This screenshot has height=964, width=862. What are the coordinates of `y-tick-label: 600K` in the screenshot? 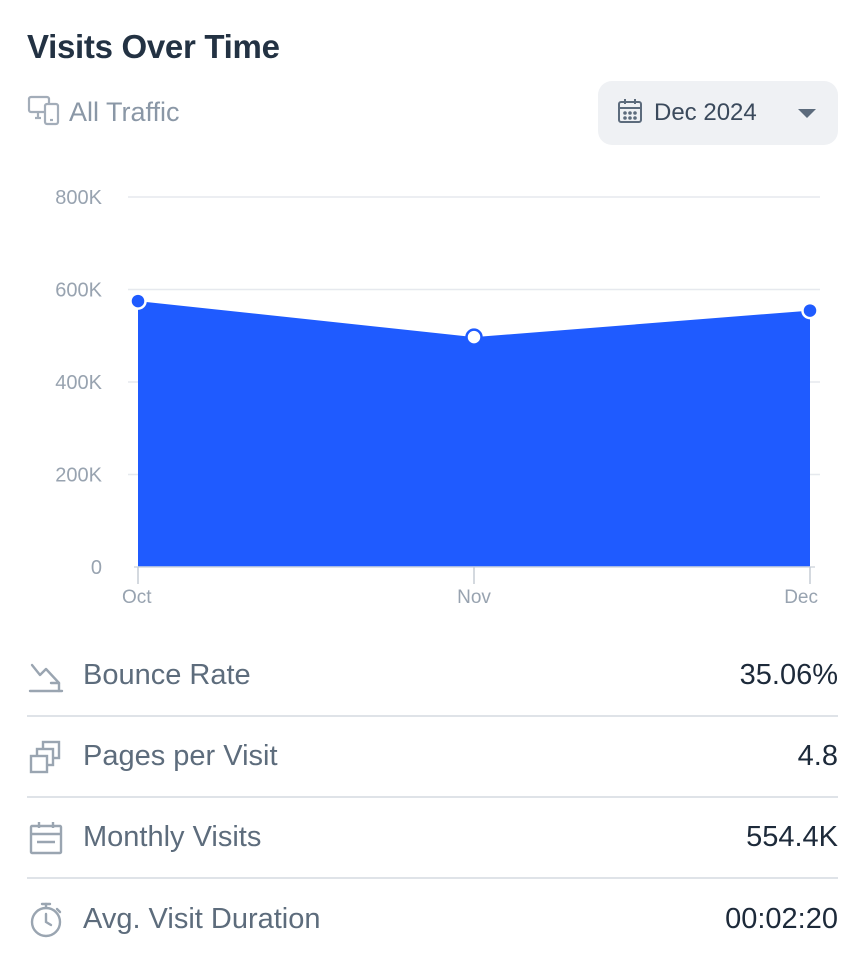 It's located at (78, 291).